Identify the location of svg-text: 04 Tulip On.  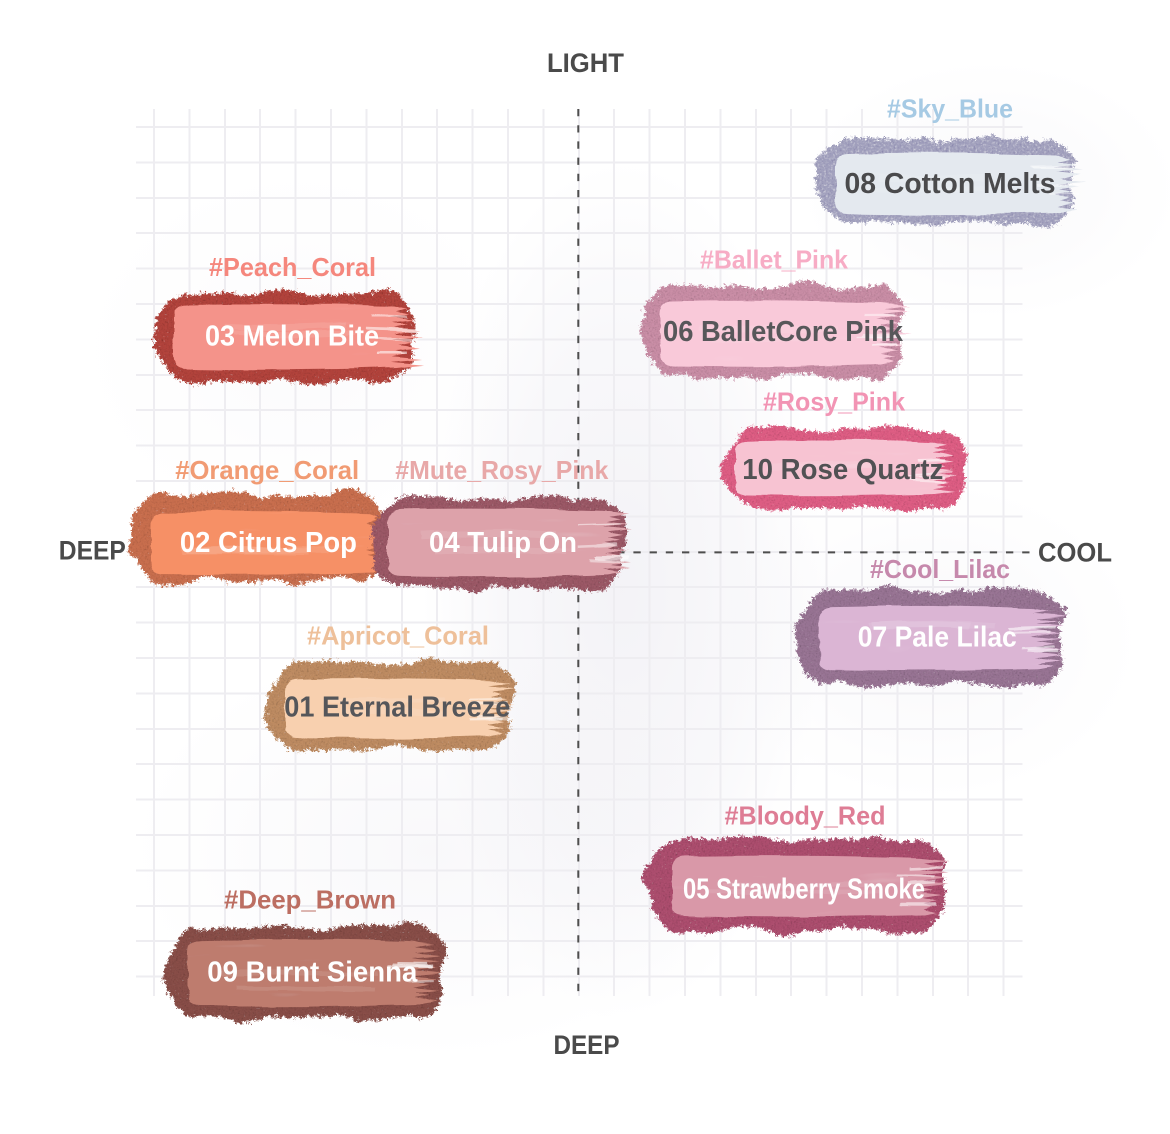
(503, 543).